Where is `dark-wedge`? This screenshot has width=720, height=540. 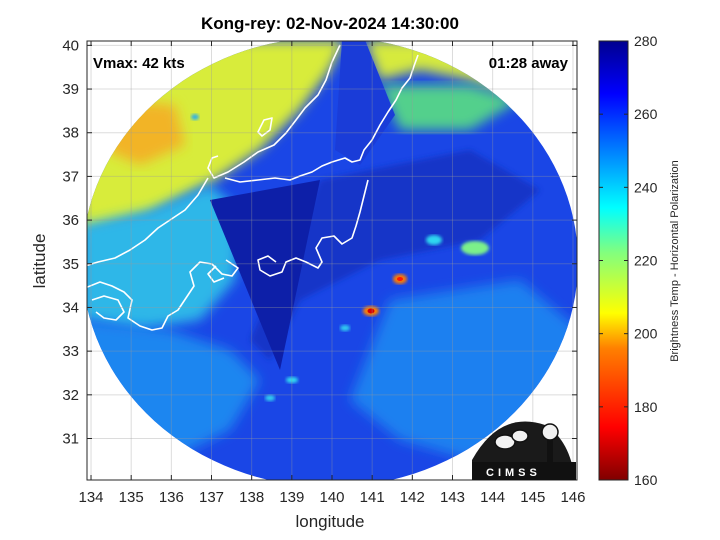
dark-wedge is located at coordinates (265, 275).